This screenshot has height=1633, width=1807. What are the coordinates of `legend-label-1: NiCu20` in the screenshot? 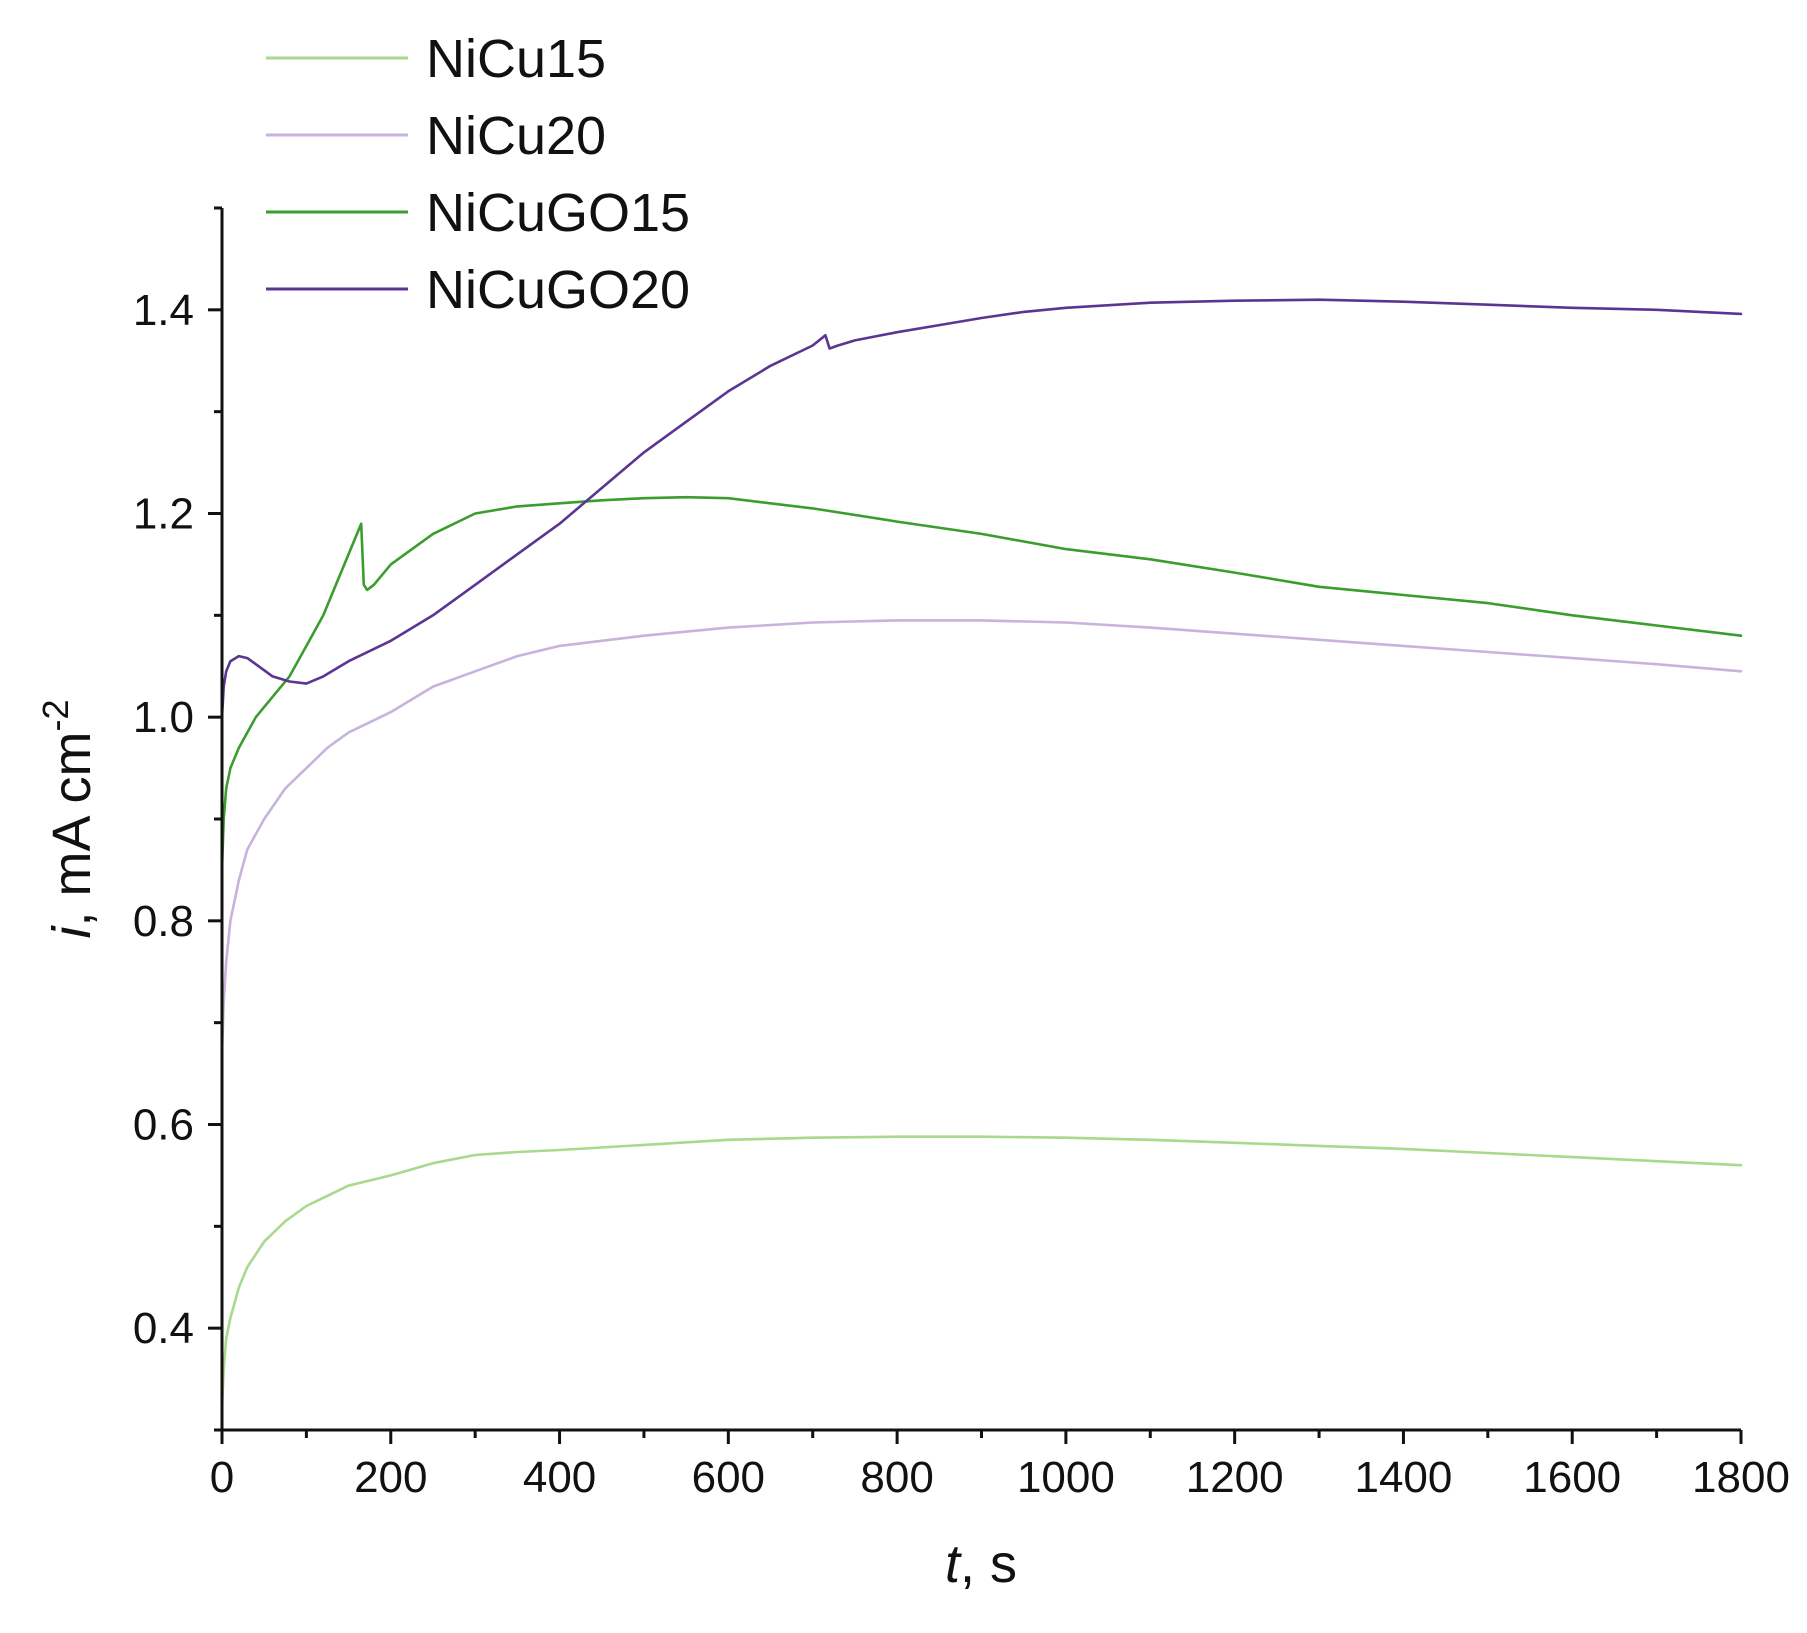 It's located at (516, 136).